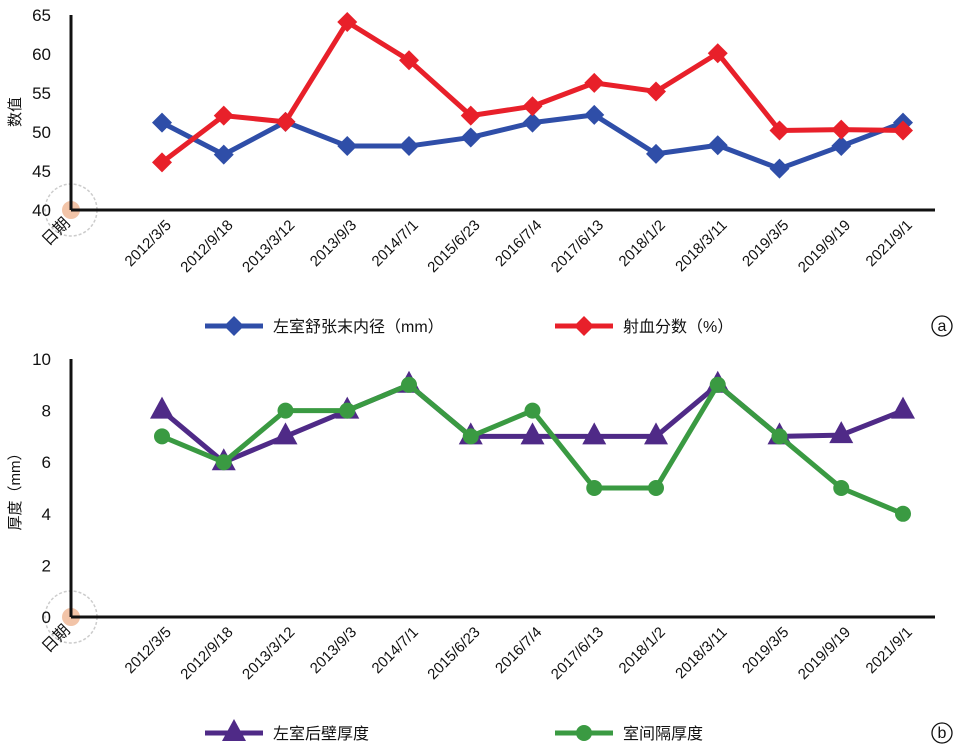  Describe the element at coordinates (321, 733) in the screenshot. I see `legend-label: 左室后壁厚度` at that location.